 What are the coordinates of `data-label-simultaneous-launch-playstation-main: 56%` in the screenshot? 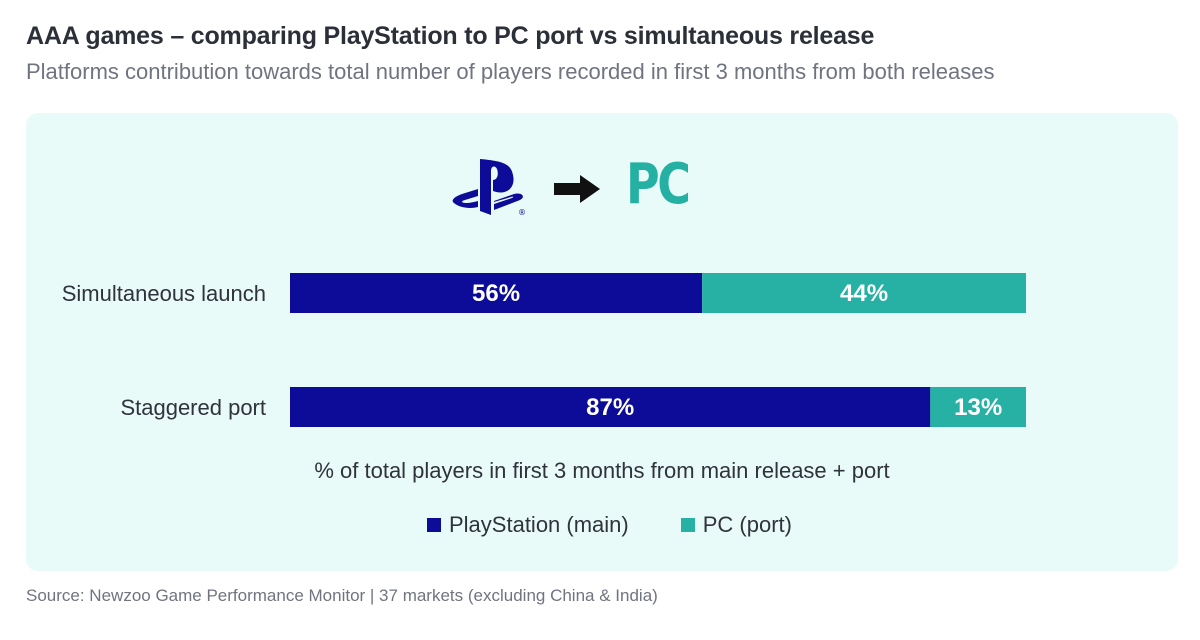 It's located at (496, 293).